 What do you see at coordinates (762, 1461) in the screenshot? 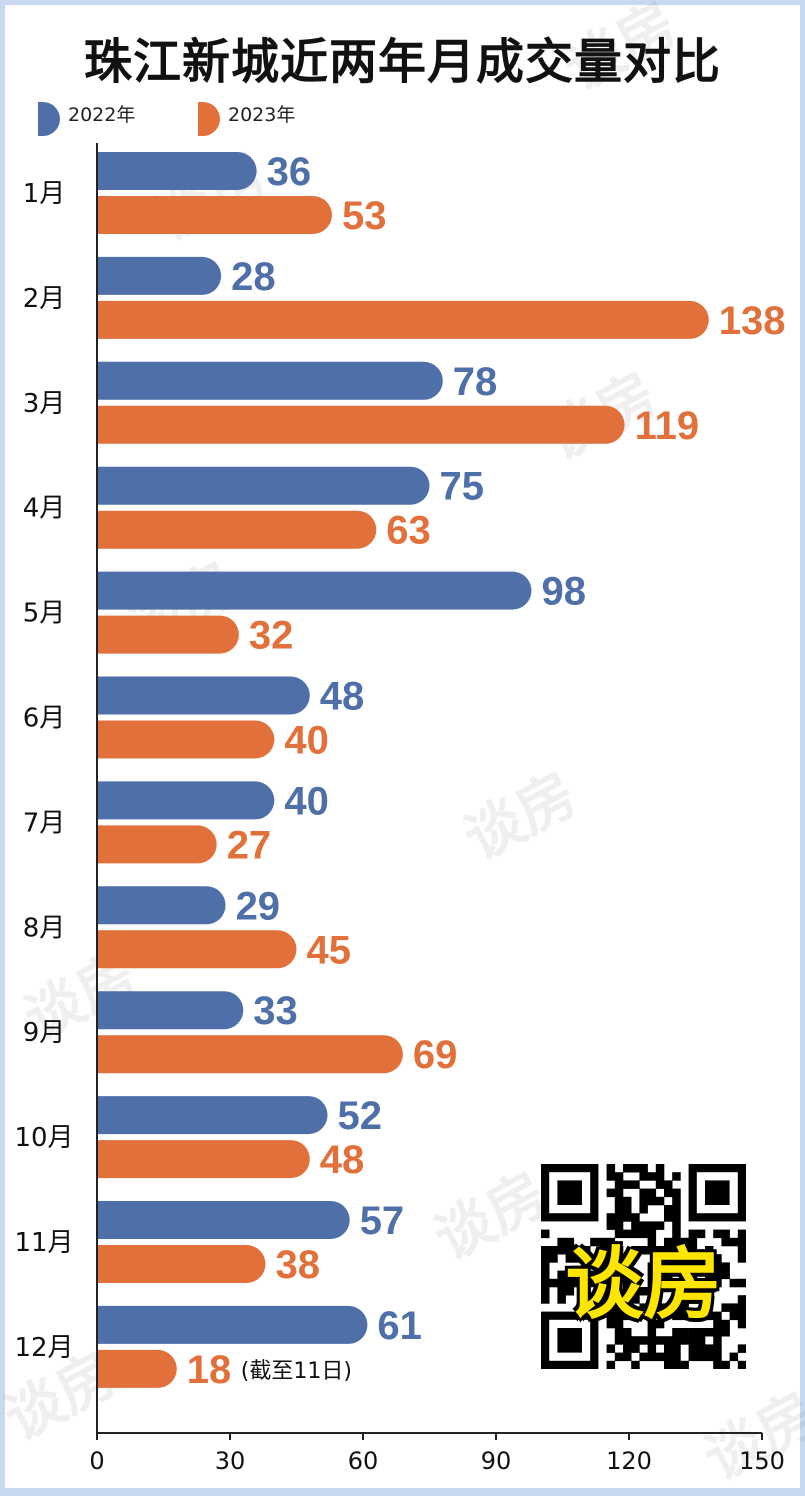
I see `x-tick-label: 150` at bounding box center [762, 1461].